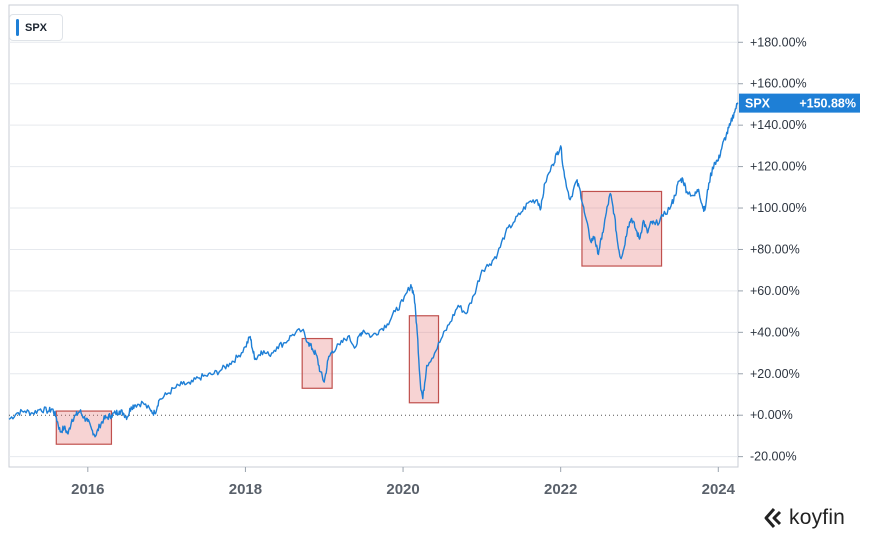 The height and width of the screenshot is (545, 871). I want to click on koyfin-logo-icon, so click(773, 518).